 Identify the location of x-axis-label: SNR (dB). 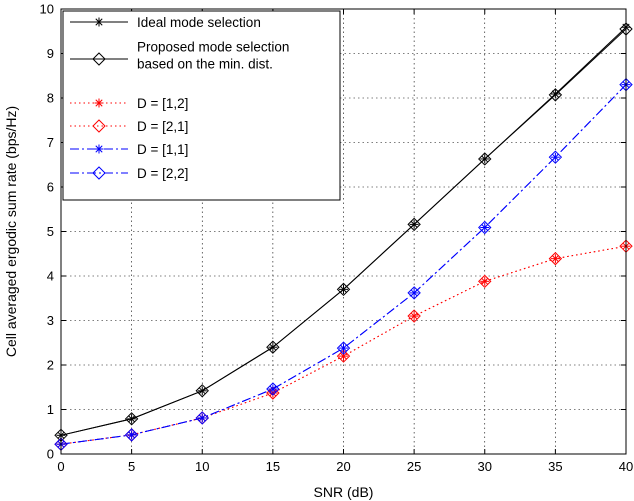
(344, 492).